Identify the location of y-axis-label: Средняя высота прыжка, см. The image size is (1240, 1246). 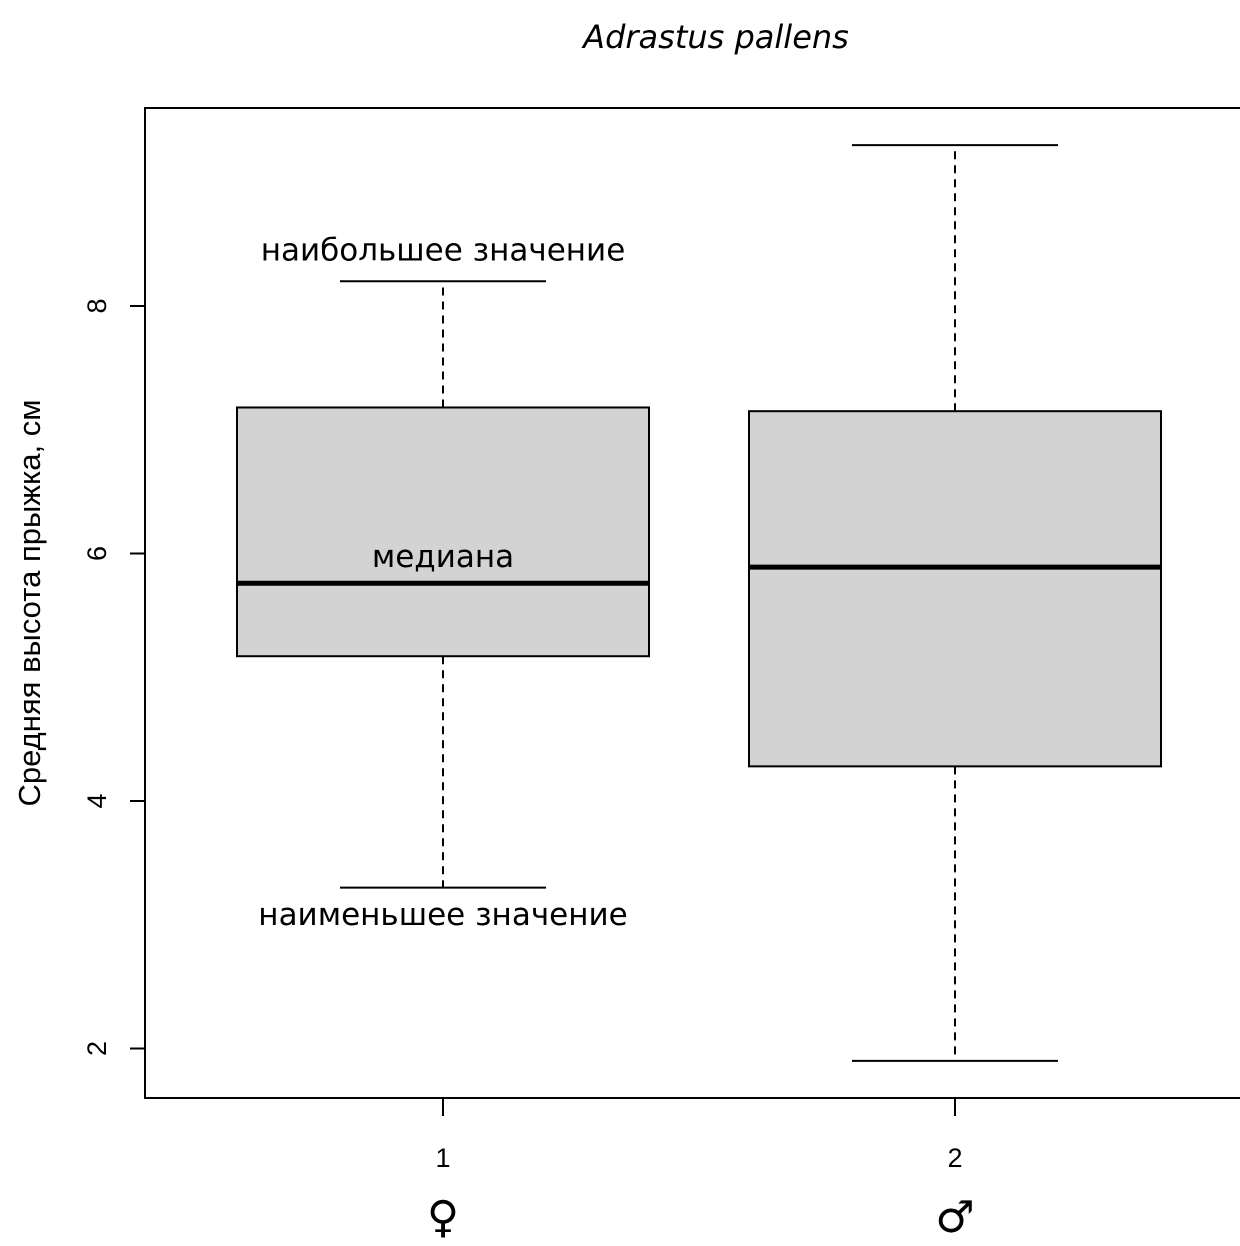
(29, 602).